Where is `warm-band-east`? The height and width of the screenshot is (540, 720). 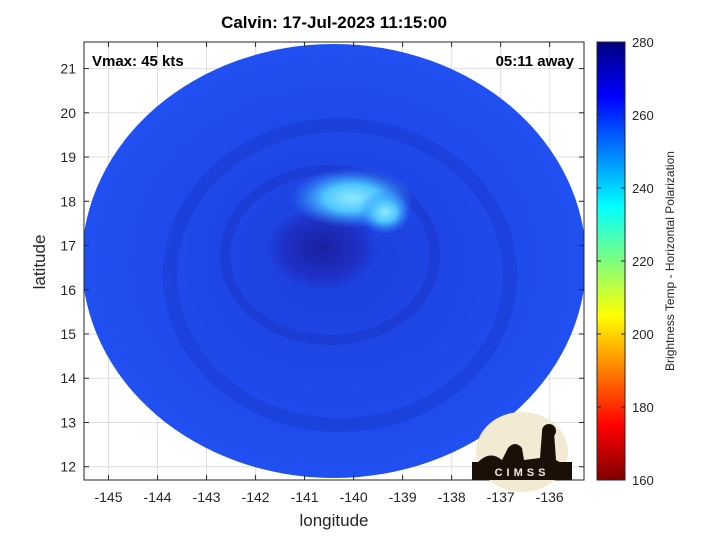 warm-band-east is located at coordinates (385, 212).